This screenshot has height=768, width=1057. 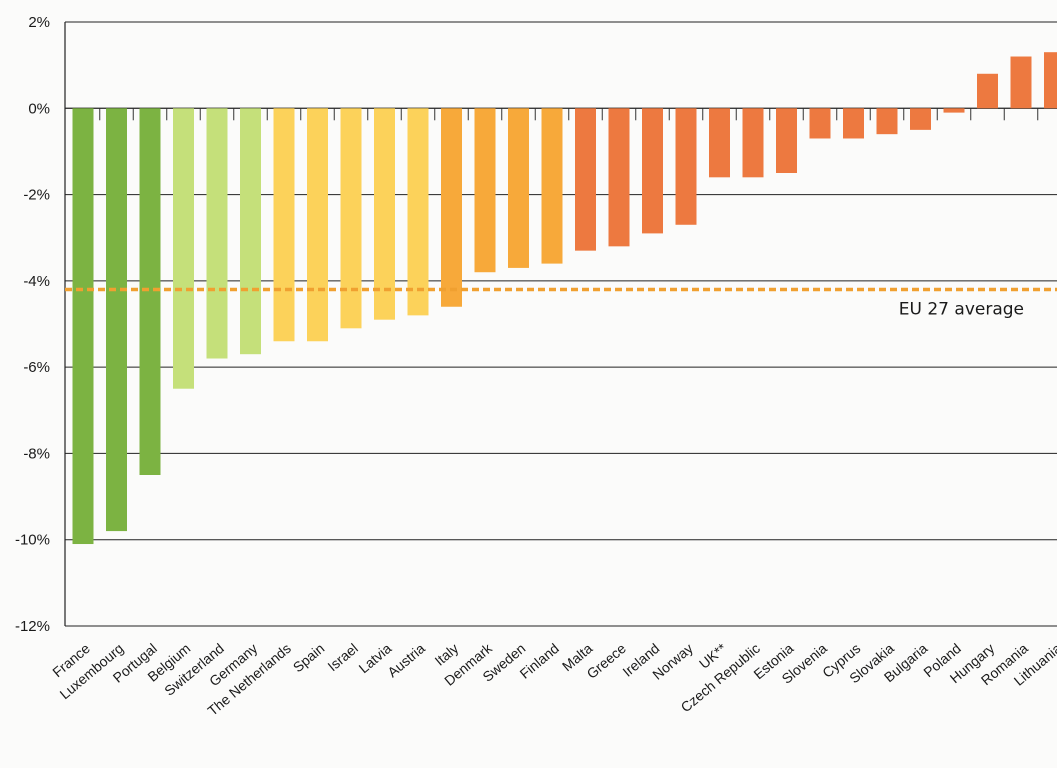 I want to click on category-label: Spain, so click(x=309, y=657).